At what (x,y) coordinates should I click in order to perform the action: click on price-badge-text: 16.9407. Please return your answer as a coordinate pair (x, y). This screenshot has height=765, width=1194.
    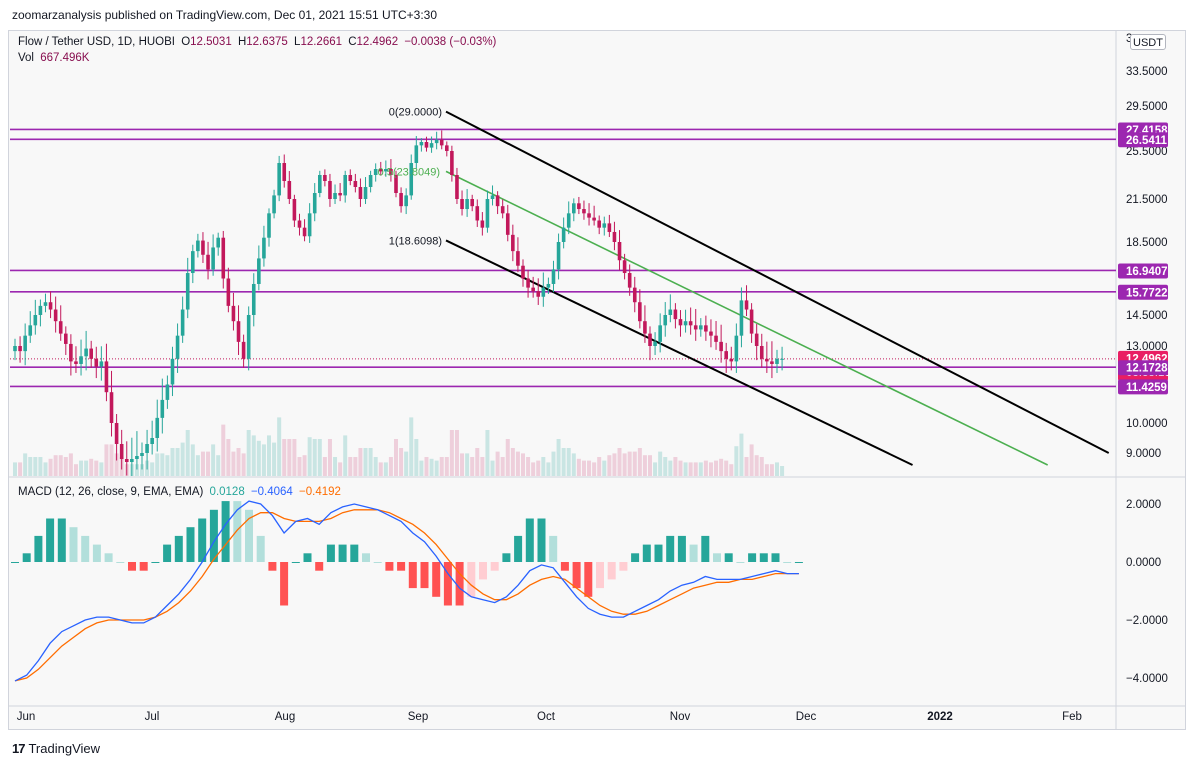
    Looking at the image, I should click on (1147, 272).